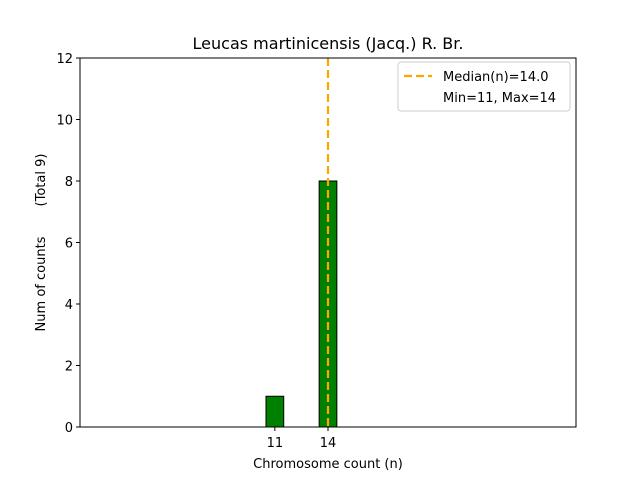  Describe the element at coordinates (69, 182) in the screenshot. I see `y-tick-label: 8` at that location.